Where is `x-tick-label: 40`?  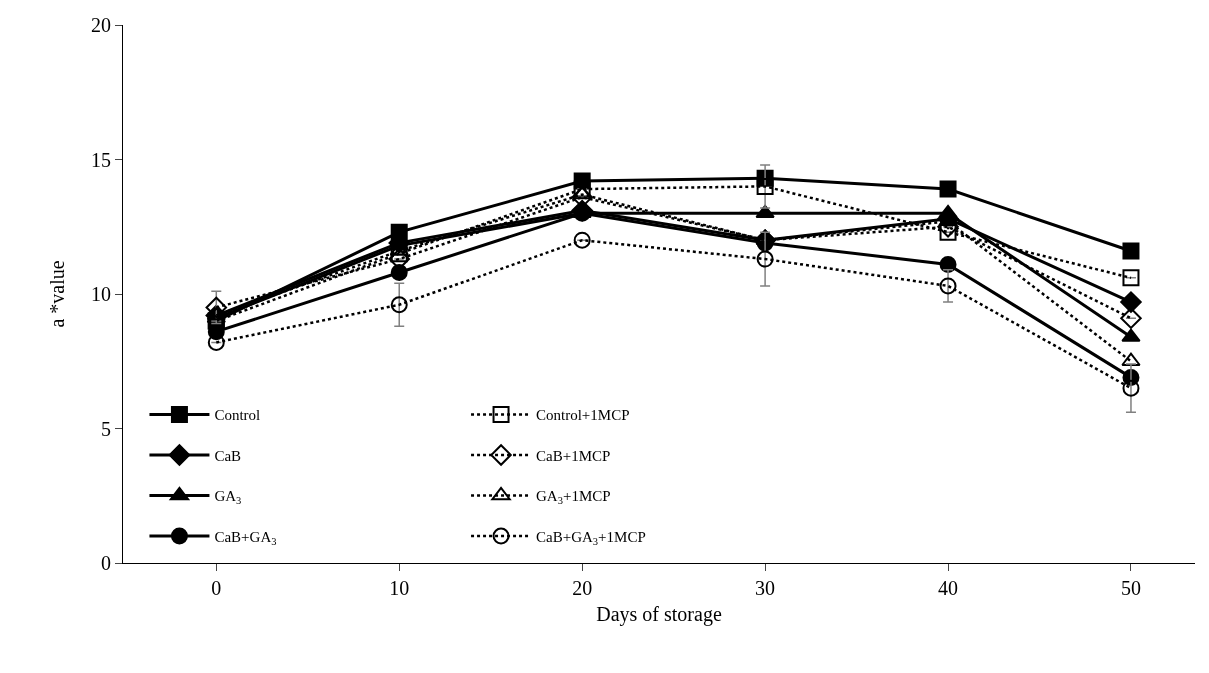 x-tick-label: 40 is located at coordinates (948, 588).